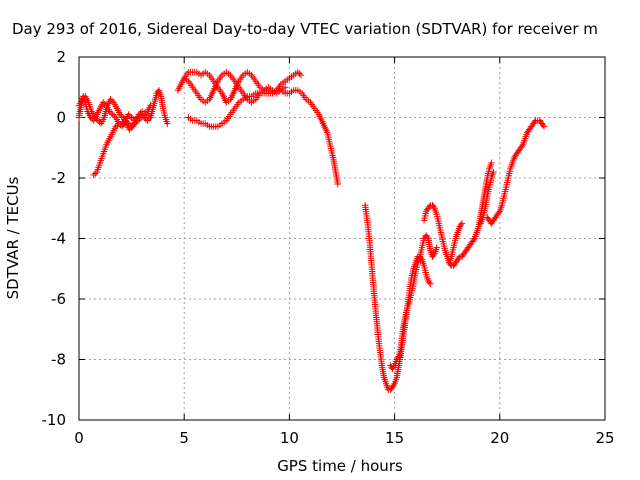 Image resolution: width=640 pixels, height=480 pixels. What do you see at coordinates (184, 438) in the screenshot?
I see `x-tick-label: 5` at bounding box center [184, 438].